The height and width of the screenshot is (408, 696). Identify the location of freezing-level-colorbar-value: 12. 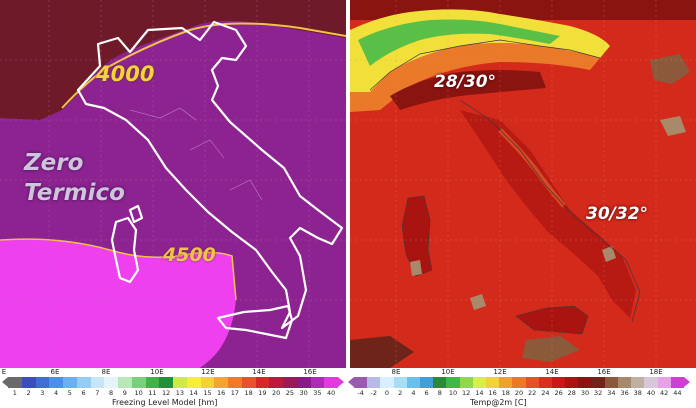
(166, 393).